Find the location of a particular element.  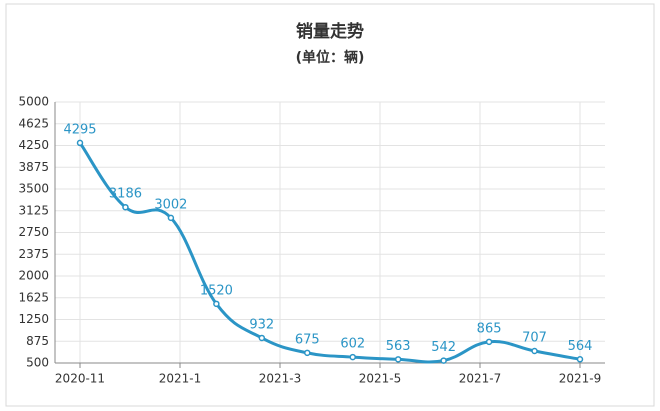

chart-title: 销量走势 is located at coordinates (330, 31).